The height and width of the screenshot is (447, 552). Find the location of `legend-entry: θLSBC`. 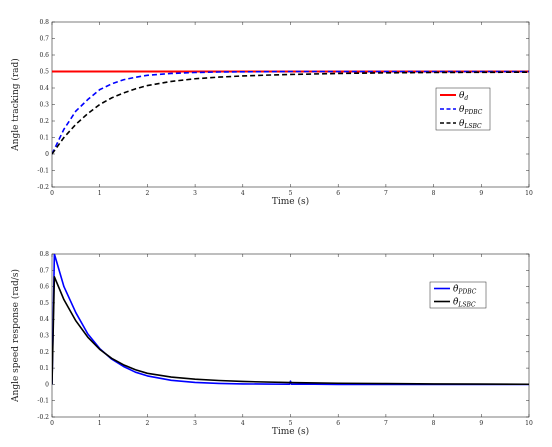

legend-entry: θLSBC is located at coordinates (470, 124).